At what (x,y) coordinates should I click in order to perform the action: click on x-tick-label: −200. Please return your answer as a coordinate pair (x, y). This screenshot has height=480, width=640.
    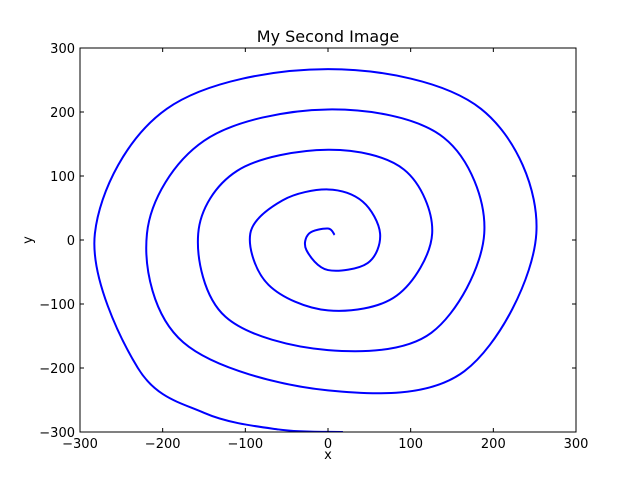
    Looking at the image, I should click on (163, 444).